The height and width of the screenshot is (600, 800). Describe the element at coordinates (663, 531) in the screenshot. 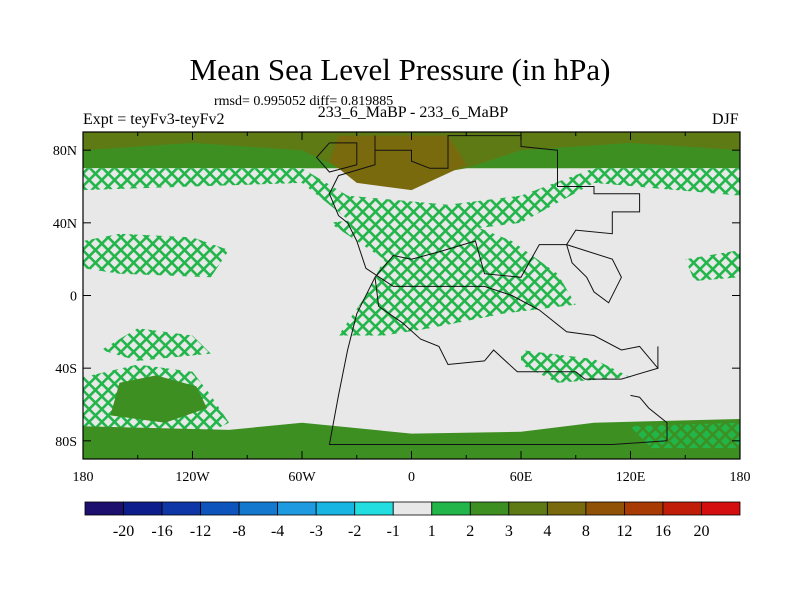

I see `colorbar-label-14: 16` at that location.